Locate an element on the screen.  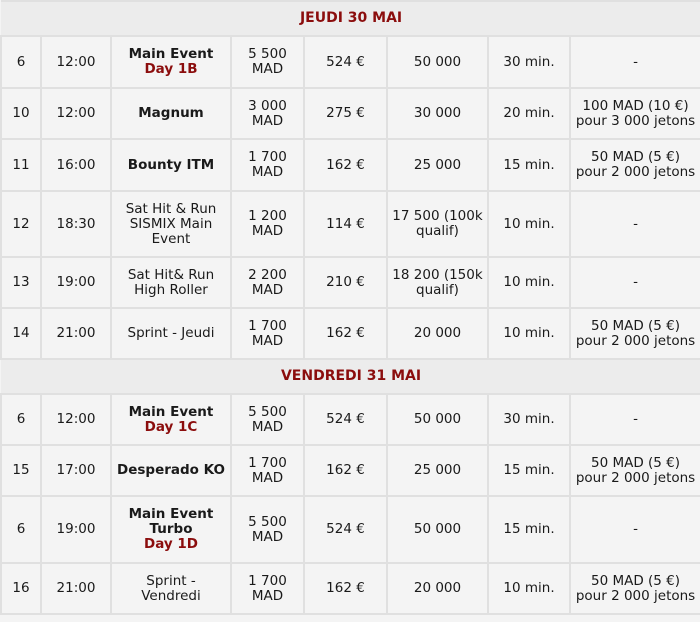
event-name: Sat Hit& Run High Roller is located at coordinates (171, 282).